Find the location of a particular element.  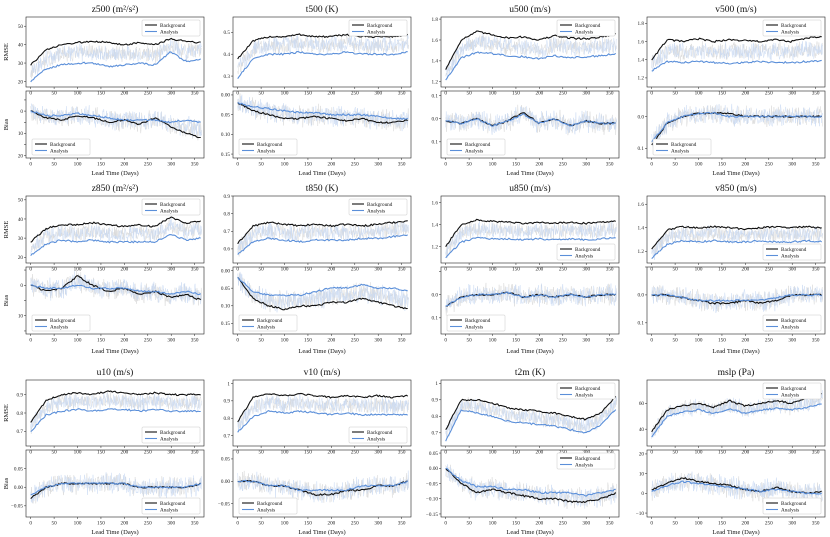

rmse-ytick-label: 0.7 is located at coordinates (20, 432).